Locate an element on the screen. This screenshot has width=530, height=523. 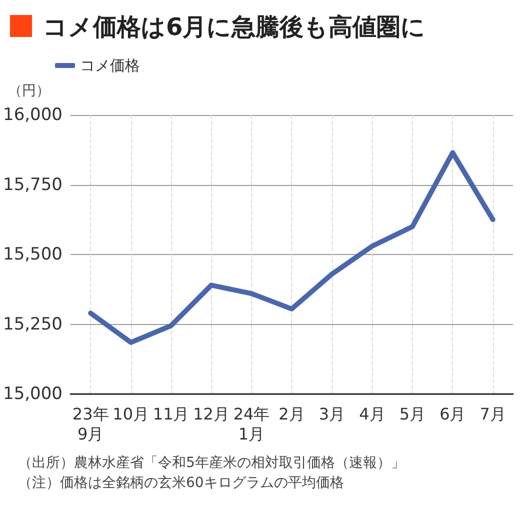
y-axis-title: （円） is located at coordinates (29, 91).